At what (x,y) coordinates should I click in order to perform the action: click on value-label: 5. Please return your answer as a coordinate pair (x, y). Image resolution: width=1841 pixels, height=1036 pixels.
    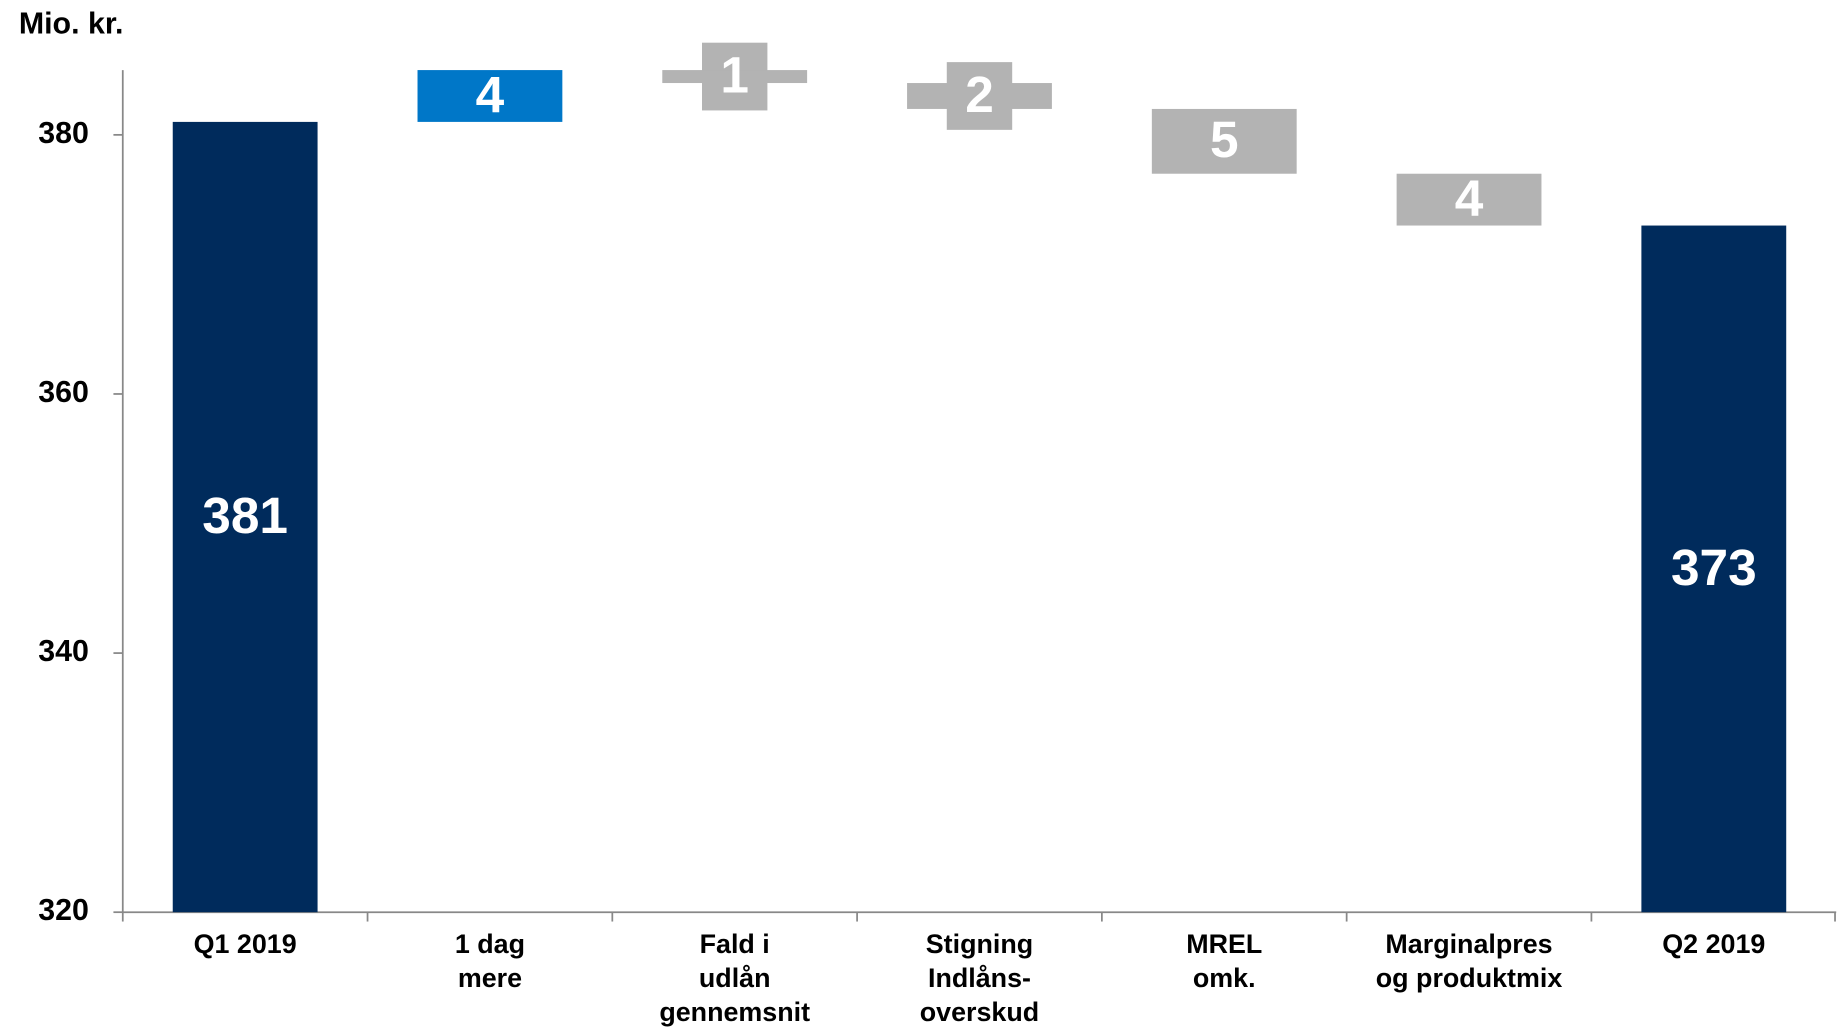
    Looking at the image, I should click on (1224, 139).